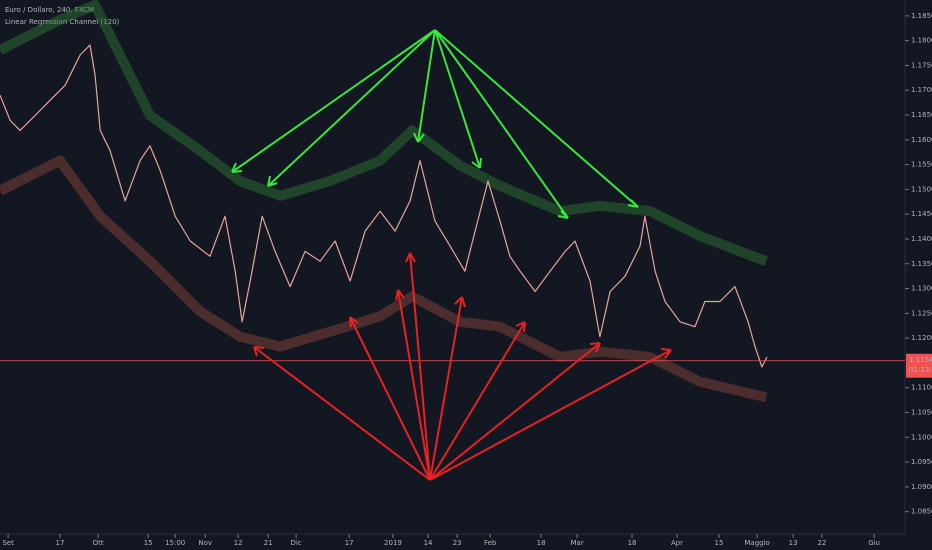 The height and width of the screenshot is (550, 932). I want to click on x-tick-label: 13, so click(793, 543).